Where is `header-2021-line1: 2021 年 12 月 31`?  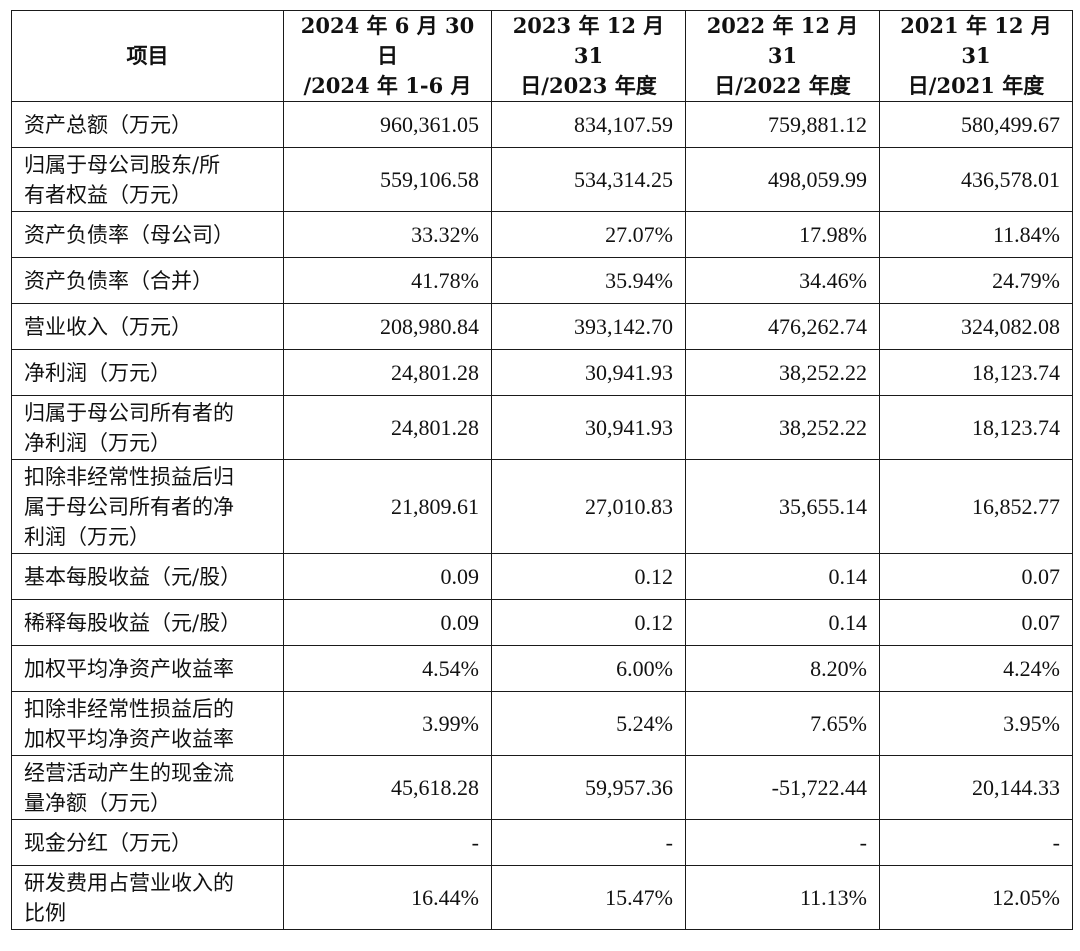 header-2021-line1: 2021 年 12 月 31 is located at coordinates (976, 40).